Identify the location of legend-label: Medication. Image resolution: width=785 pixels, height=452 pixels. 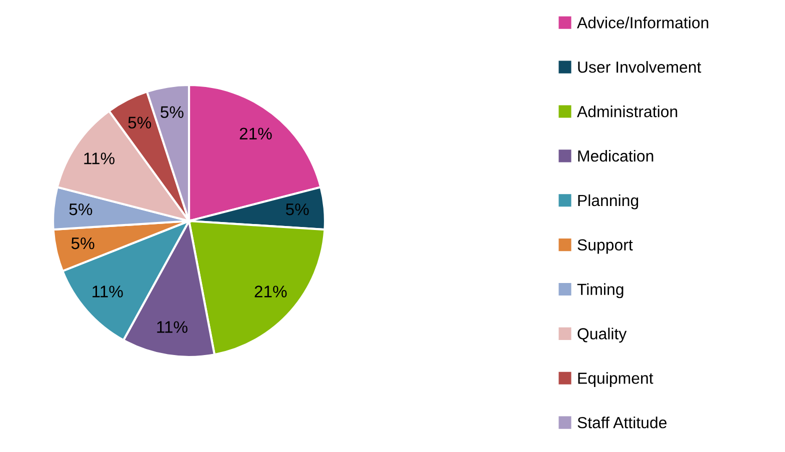
(616, 156).